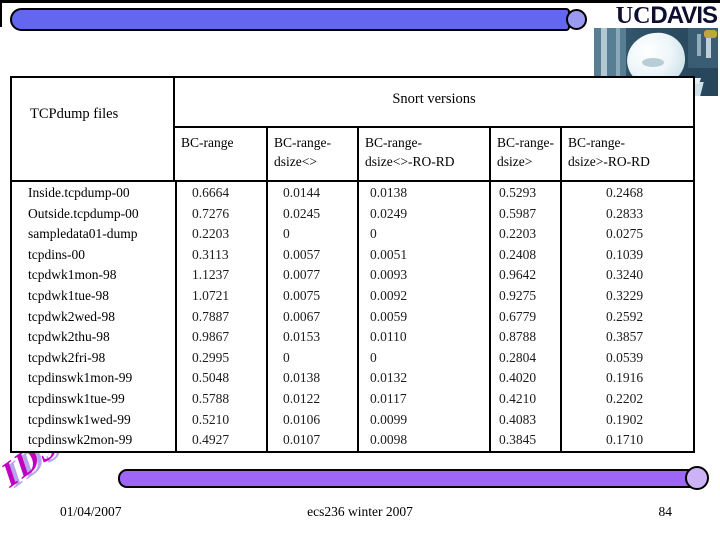  Describe the element at coordinates (210, 254) in the screenshot. I see `table-cell-value: 0.3113` at that location.